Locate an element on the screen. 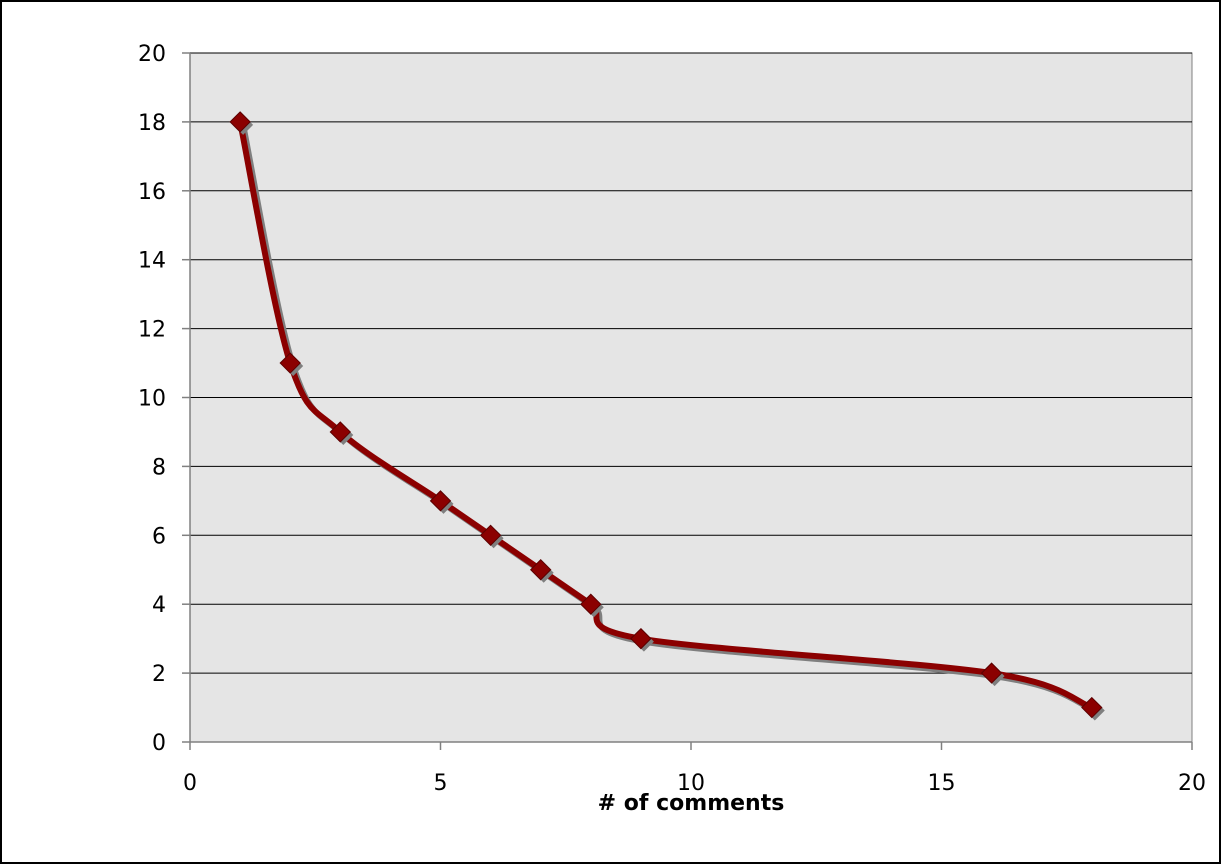 Image resolution: width=1221 pixels, height=866 pixels. y-tick-label: 18 is located at coordinates (152, 123).